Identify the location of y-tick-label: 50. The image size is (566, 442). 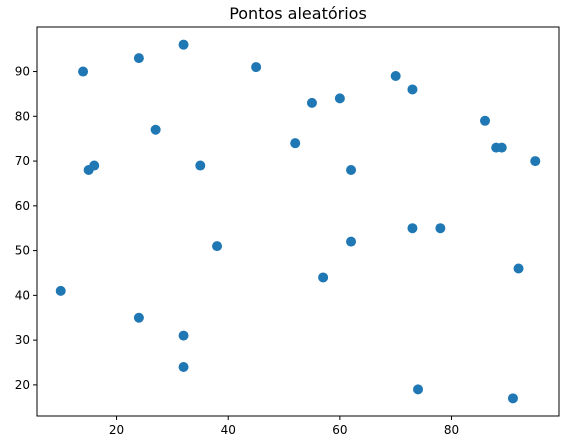
(22, 251).